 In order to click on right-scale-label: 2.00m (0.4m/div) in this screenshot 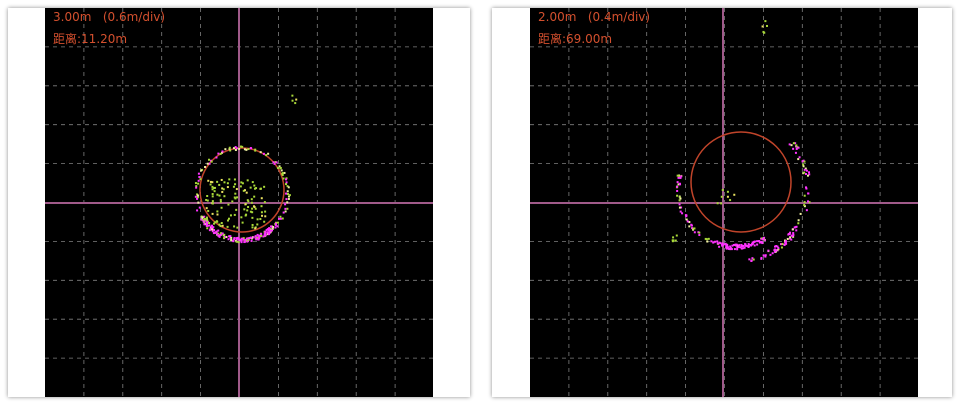, I will do `click(594, 17)`.